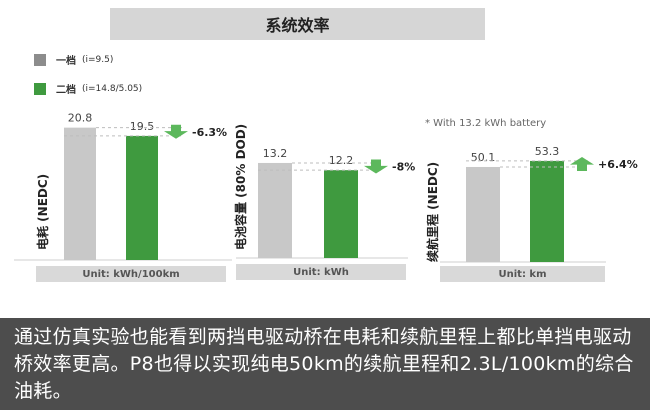 This screenshot has width=650, height=410. Describe the element at coordinates (618, 164) in the screenshot. I see `panel-3-change-label: +6.4%` at that location.